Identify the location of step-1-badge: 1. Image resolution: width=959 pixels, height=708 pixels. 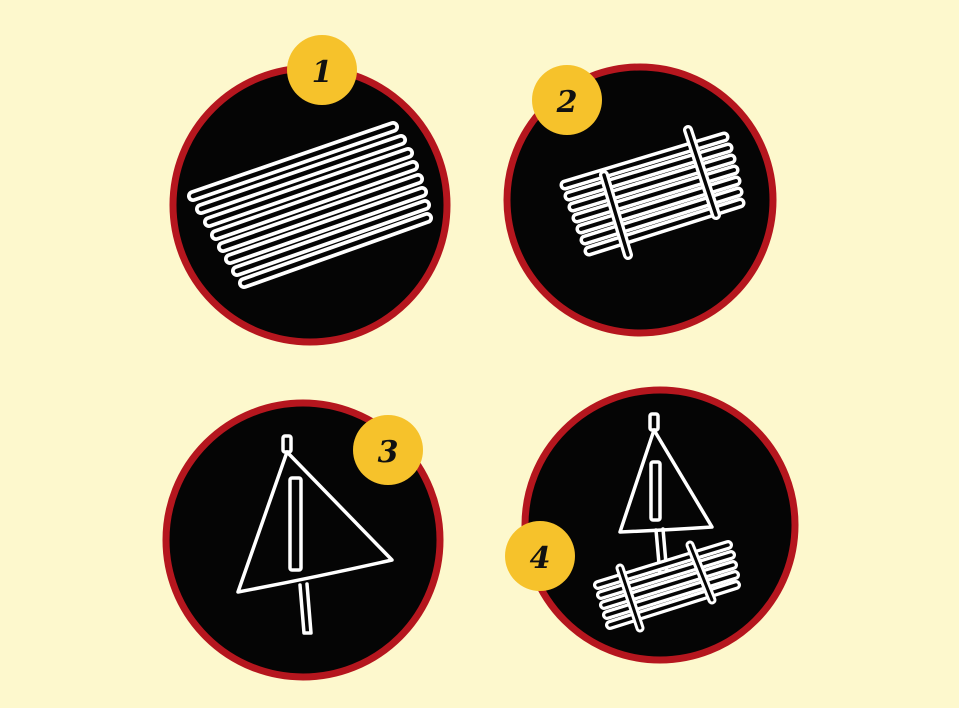
(322, 70).